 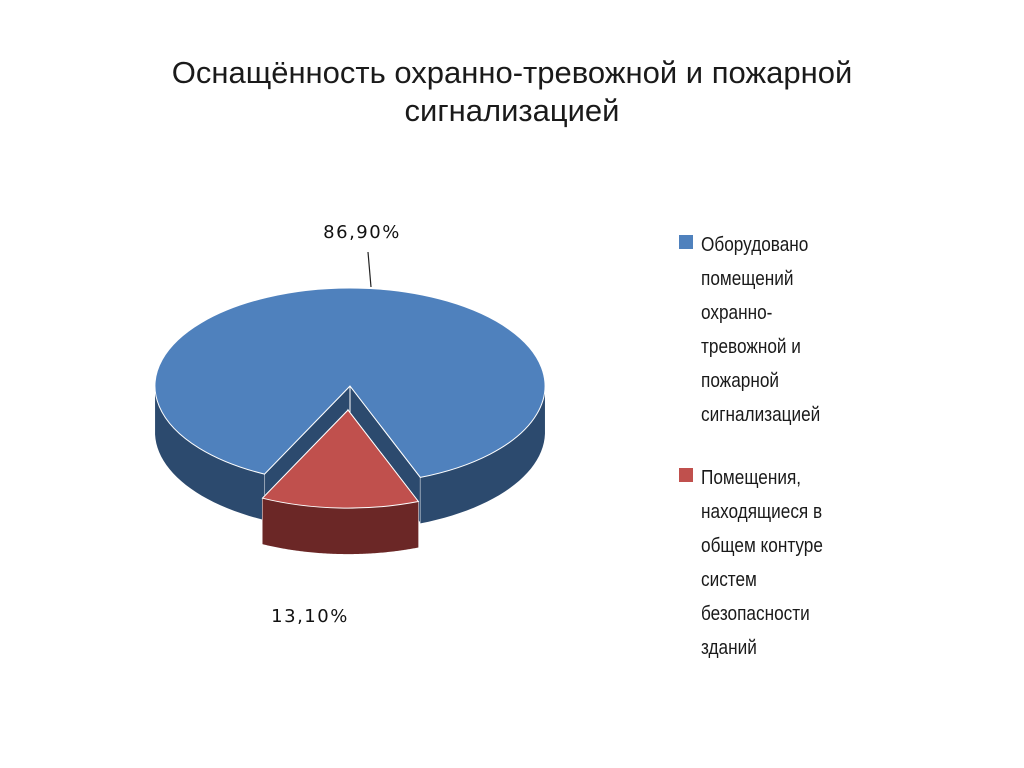 What do you see at coordinates (740, 381) in the screenshot?
I see `legend-label-line: пожарной` at bounding box center [740, 381].